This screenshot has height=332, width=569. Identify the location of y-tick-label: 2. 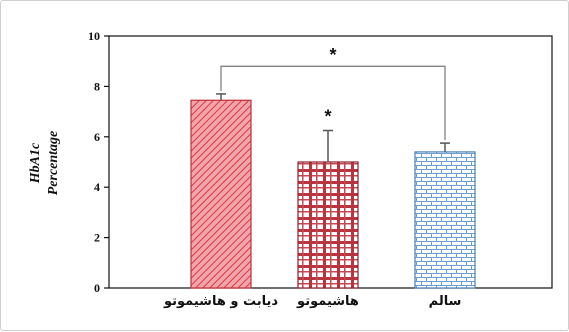
(97, 238).